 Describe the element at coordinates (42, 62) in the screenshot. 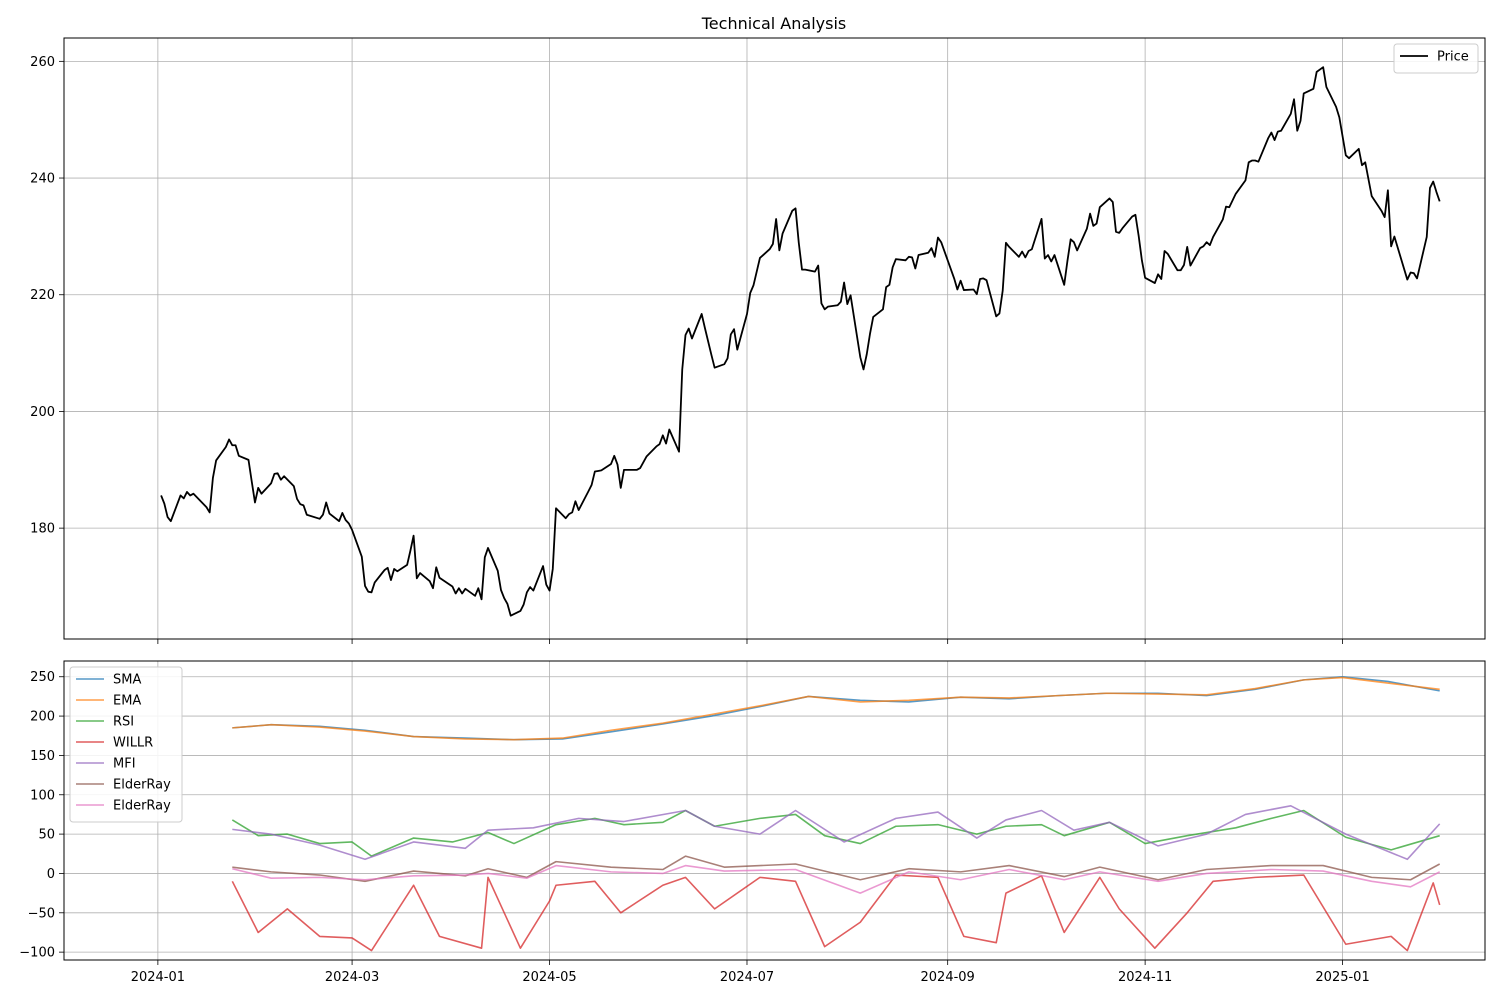

I see `price-y-tick-label: 260` at that location.